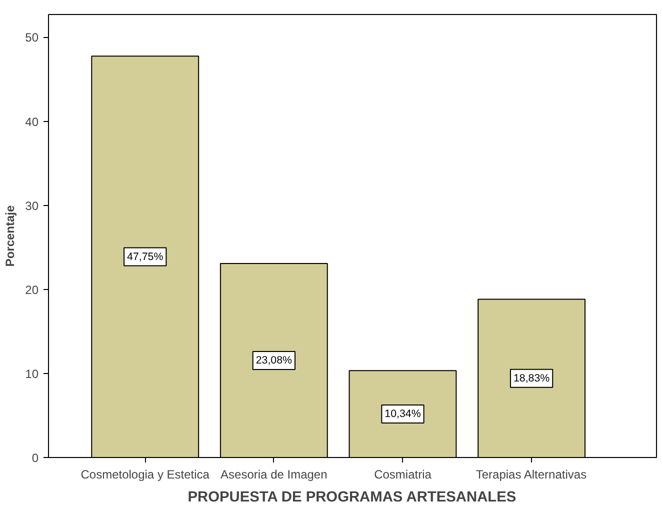 This screenshot has width=662, height=508. Describe the element at coordinates (403, 475) in the screenshot. I see `x-tick-label: Cosmiatria` at that location.